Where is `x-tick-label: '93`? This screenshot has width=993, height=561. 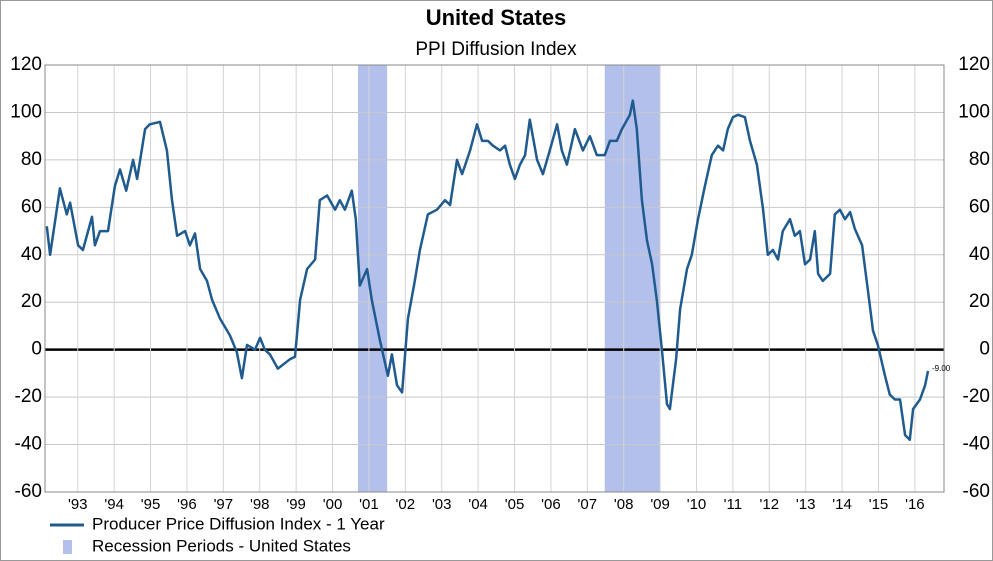
x-tick-label: '93 is located at coordinates (78, 504).